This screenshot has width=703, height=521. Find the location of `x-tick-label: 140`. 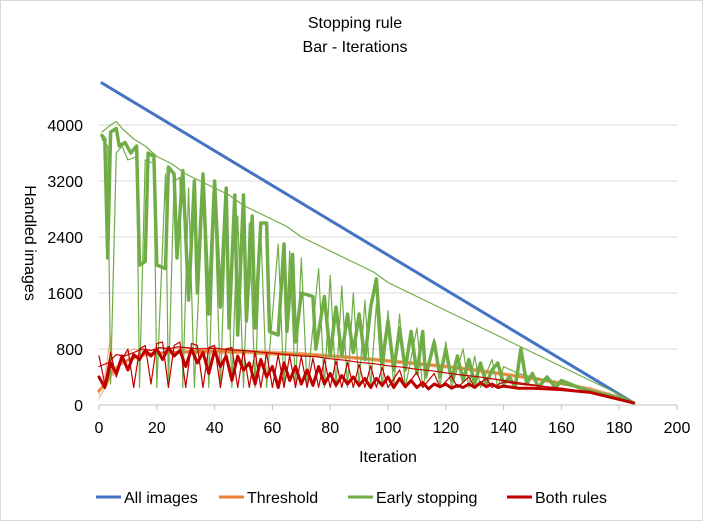

x-tick-label: 140 is located at coordinates (503, 428).